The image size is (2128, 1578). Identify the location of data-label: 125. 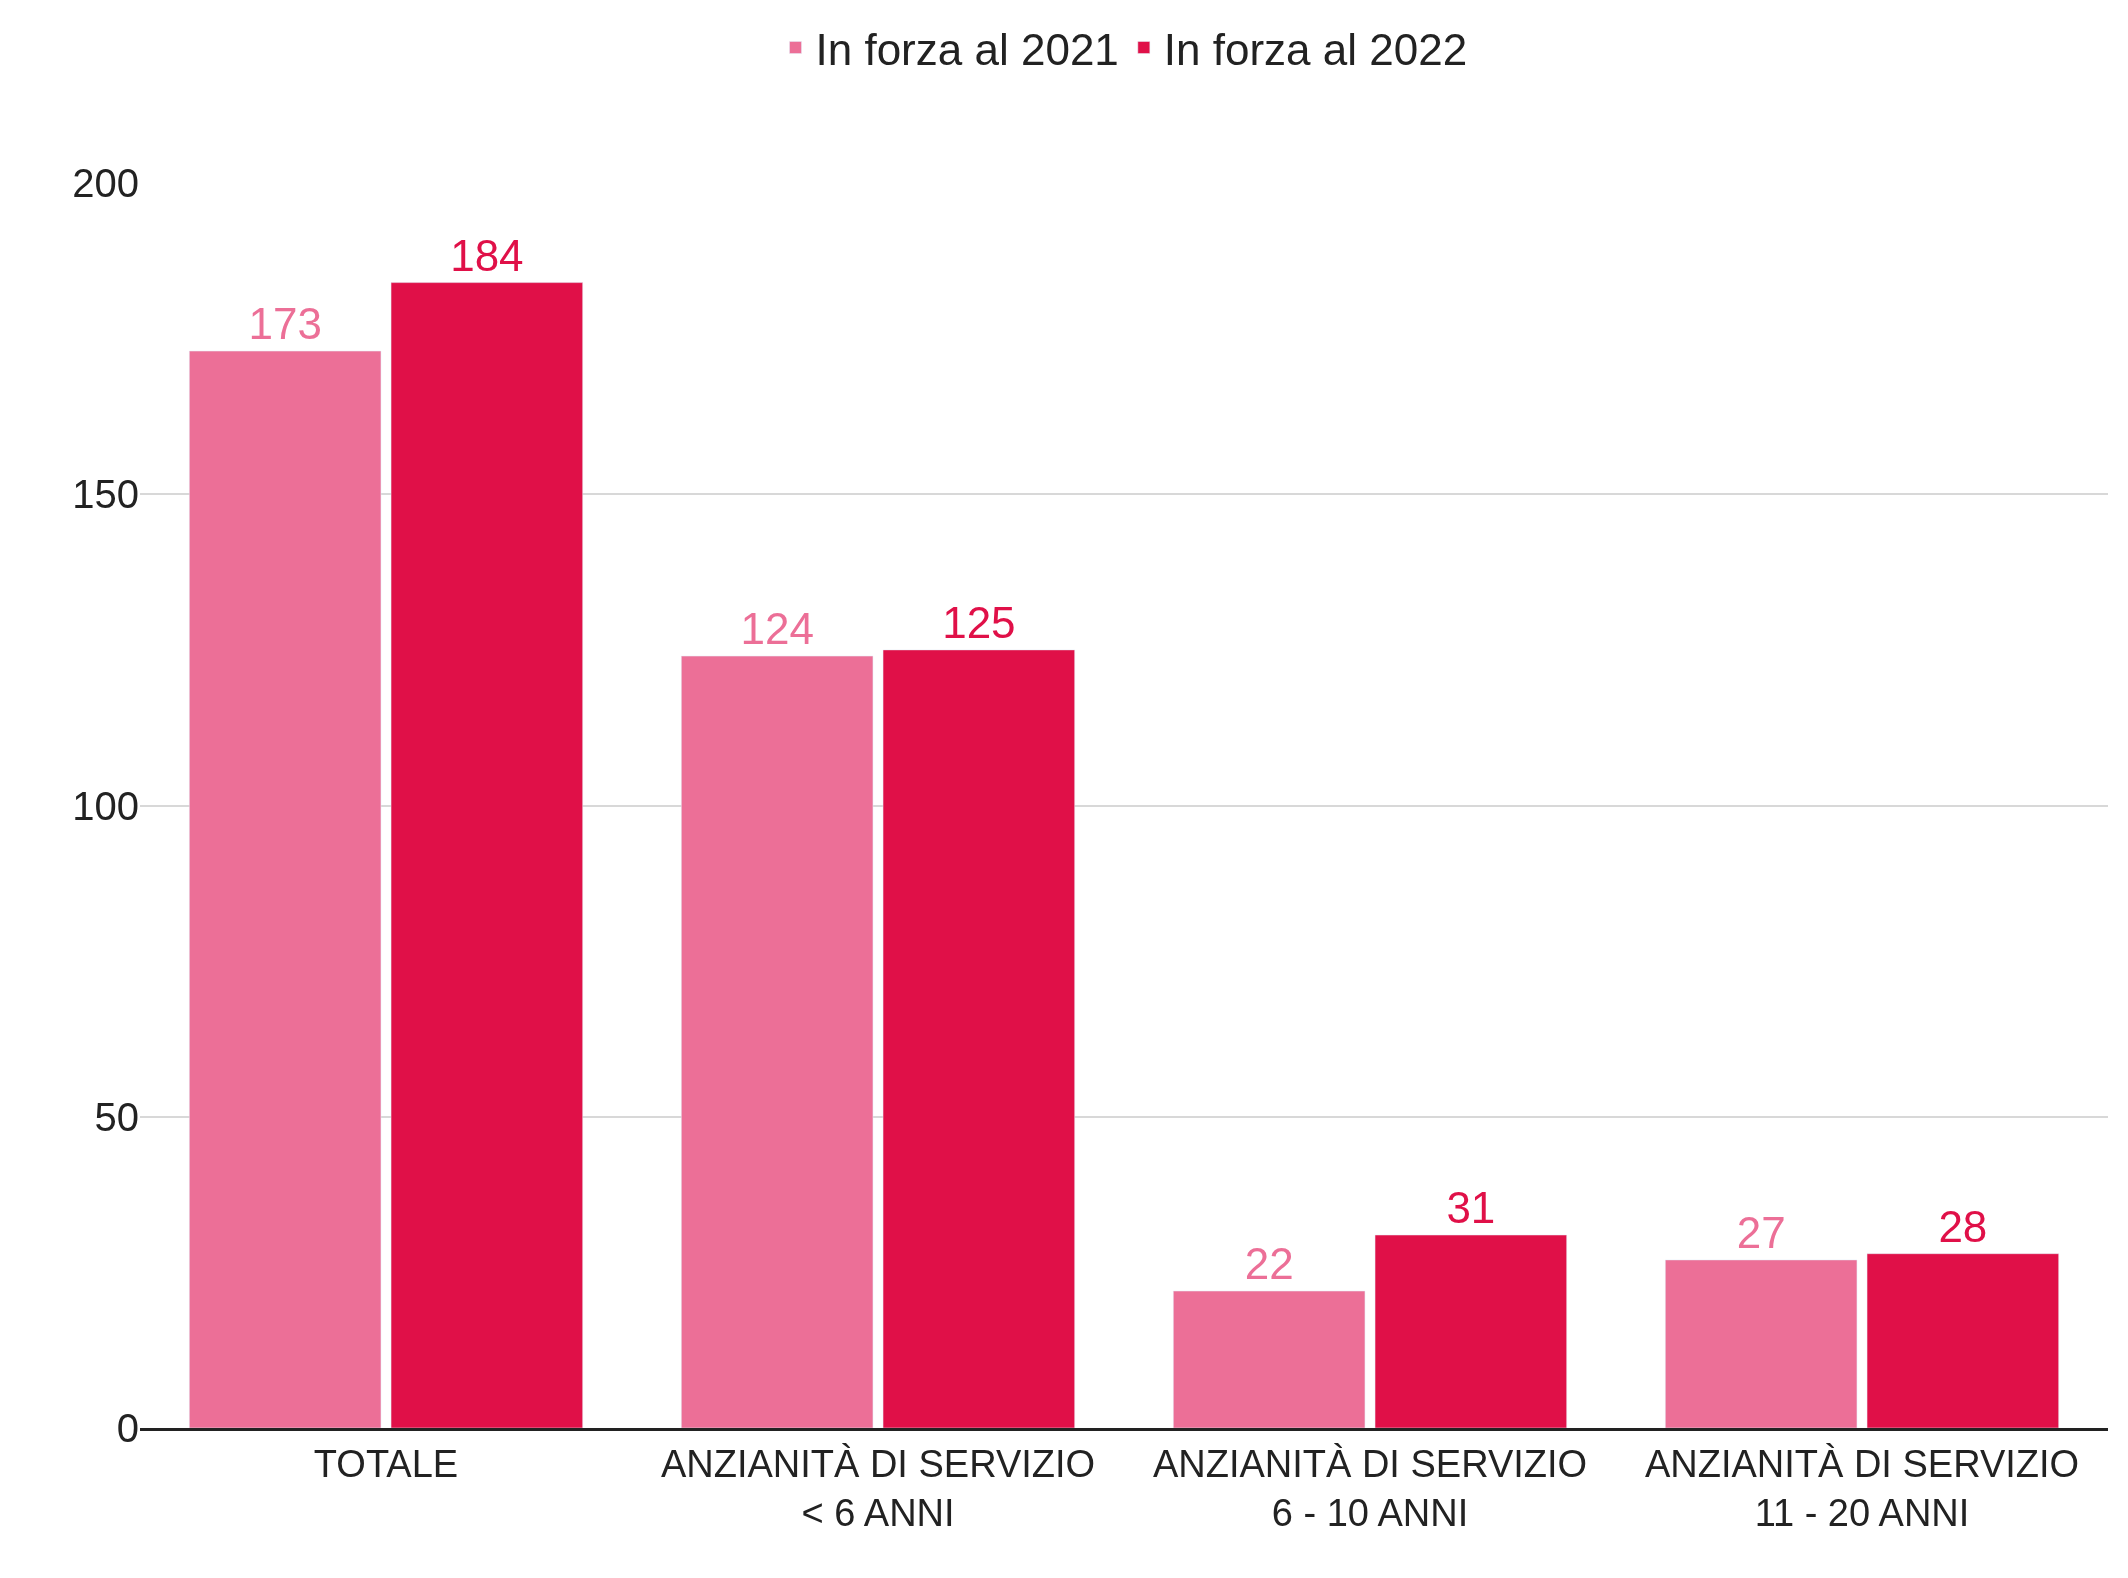
(979, 622).